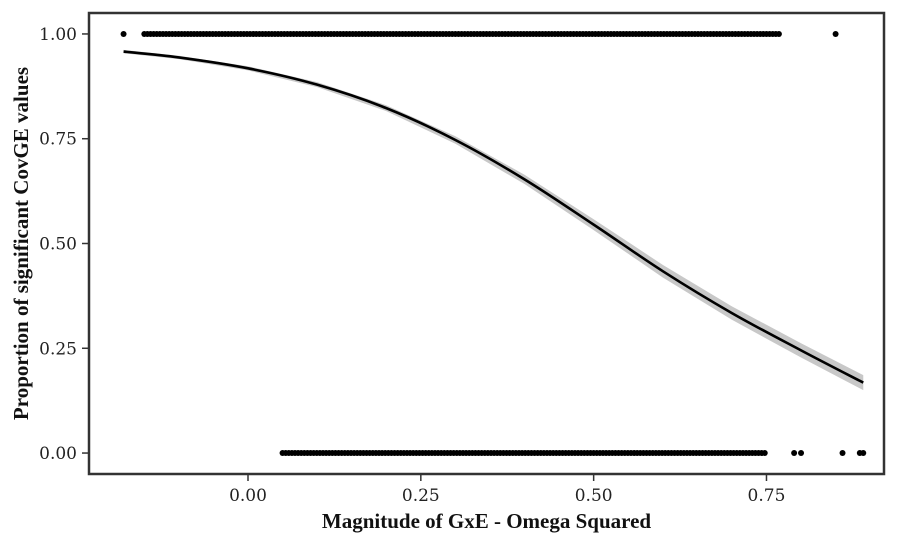  I want to click on x-tick-label: 0.75, so click(767, 496).